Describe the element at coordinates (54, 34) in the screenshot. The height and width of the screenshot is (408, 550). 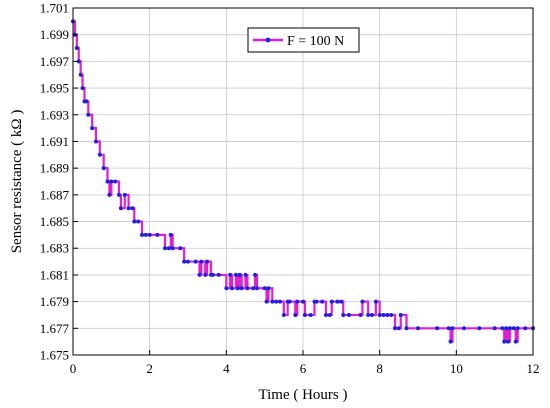
I see `y-tick-label: 1.699` at that location.